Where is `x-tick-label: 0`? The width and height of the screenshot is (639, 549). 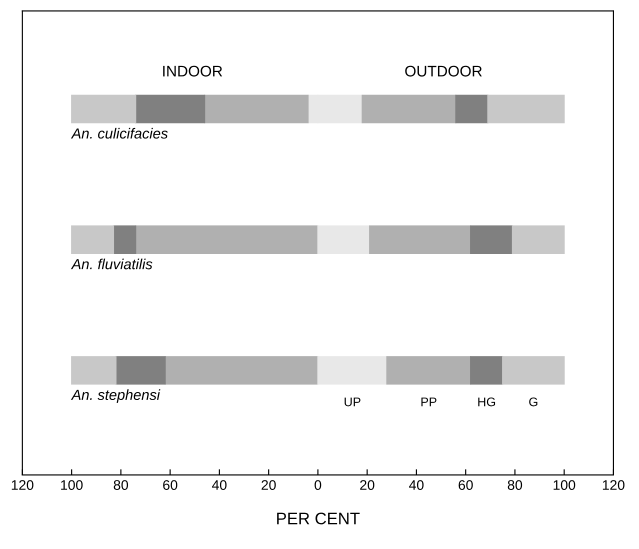
x-tick-label: 0 is located at coordinates (318, 485).